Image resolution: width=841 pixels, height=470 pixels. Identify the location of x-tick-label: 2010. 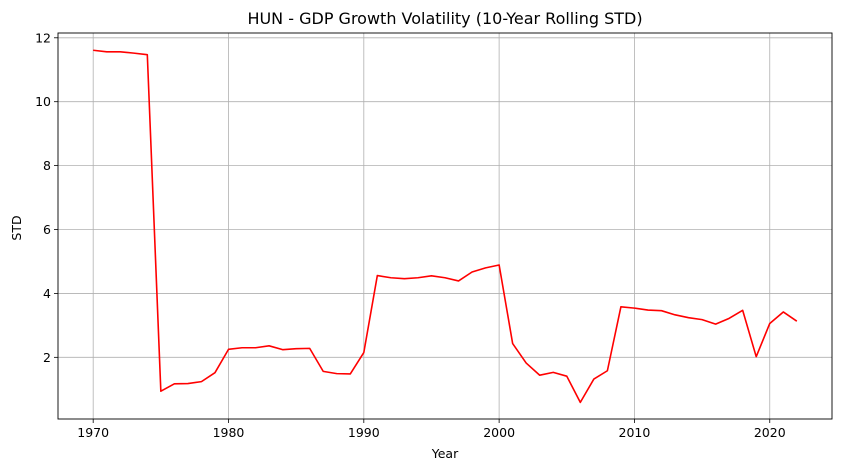
(635, 432).